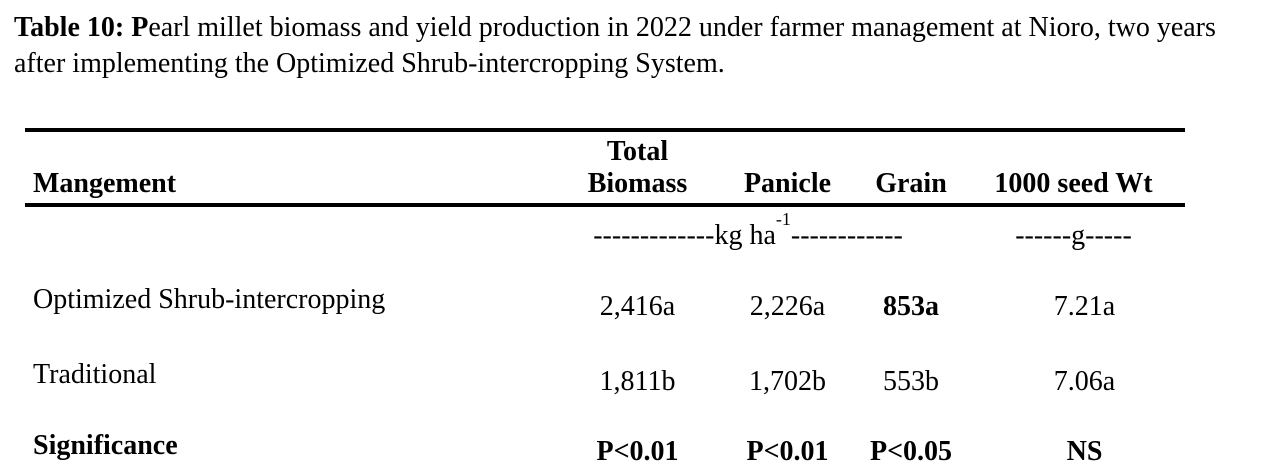 The width and height of the screenshot is (1280, 466). I want to click on table-row-significance: Significance P<0.01 P<0.01 P<0.05 NS, so click(605, 446).